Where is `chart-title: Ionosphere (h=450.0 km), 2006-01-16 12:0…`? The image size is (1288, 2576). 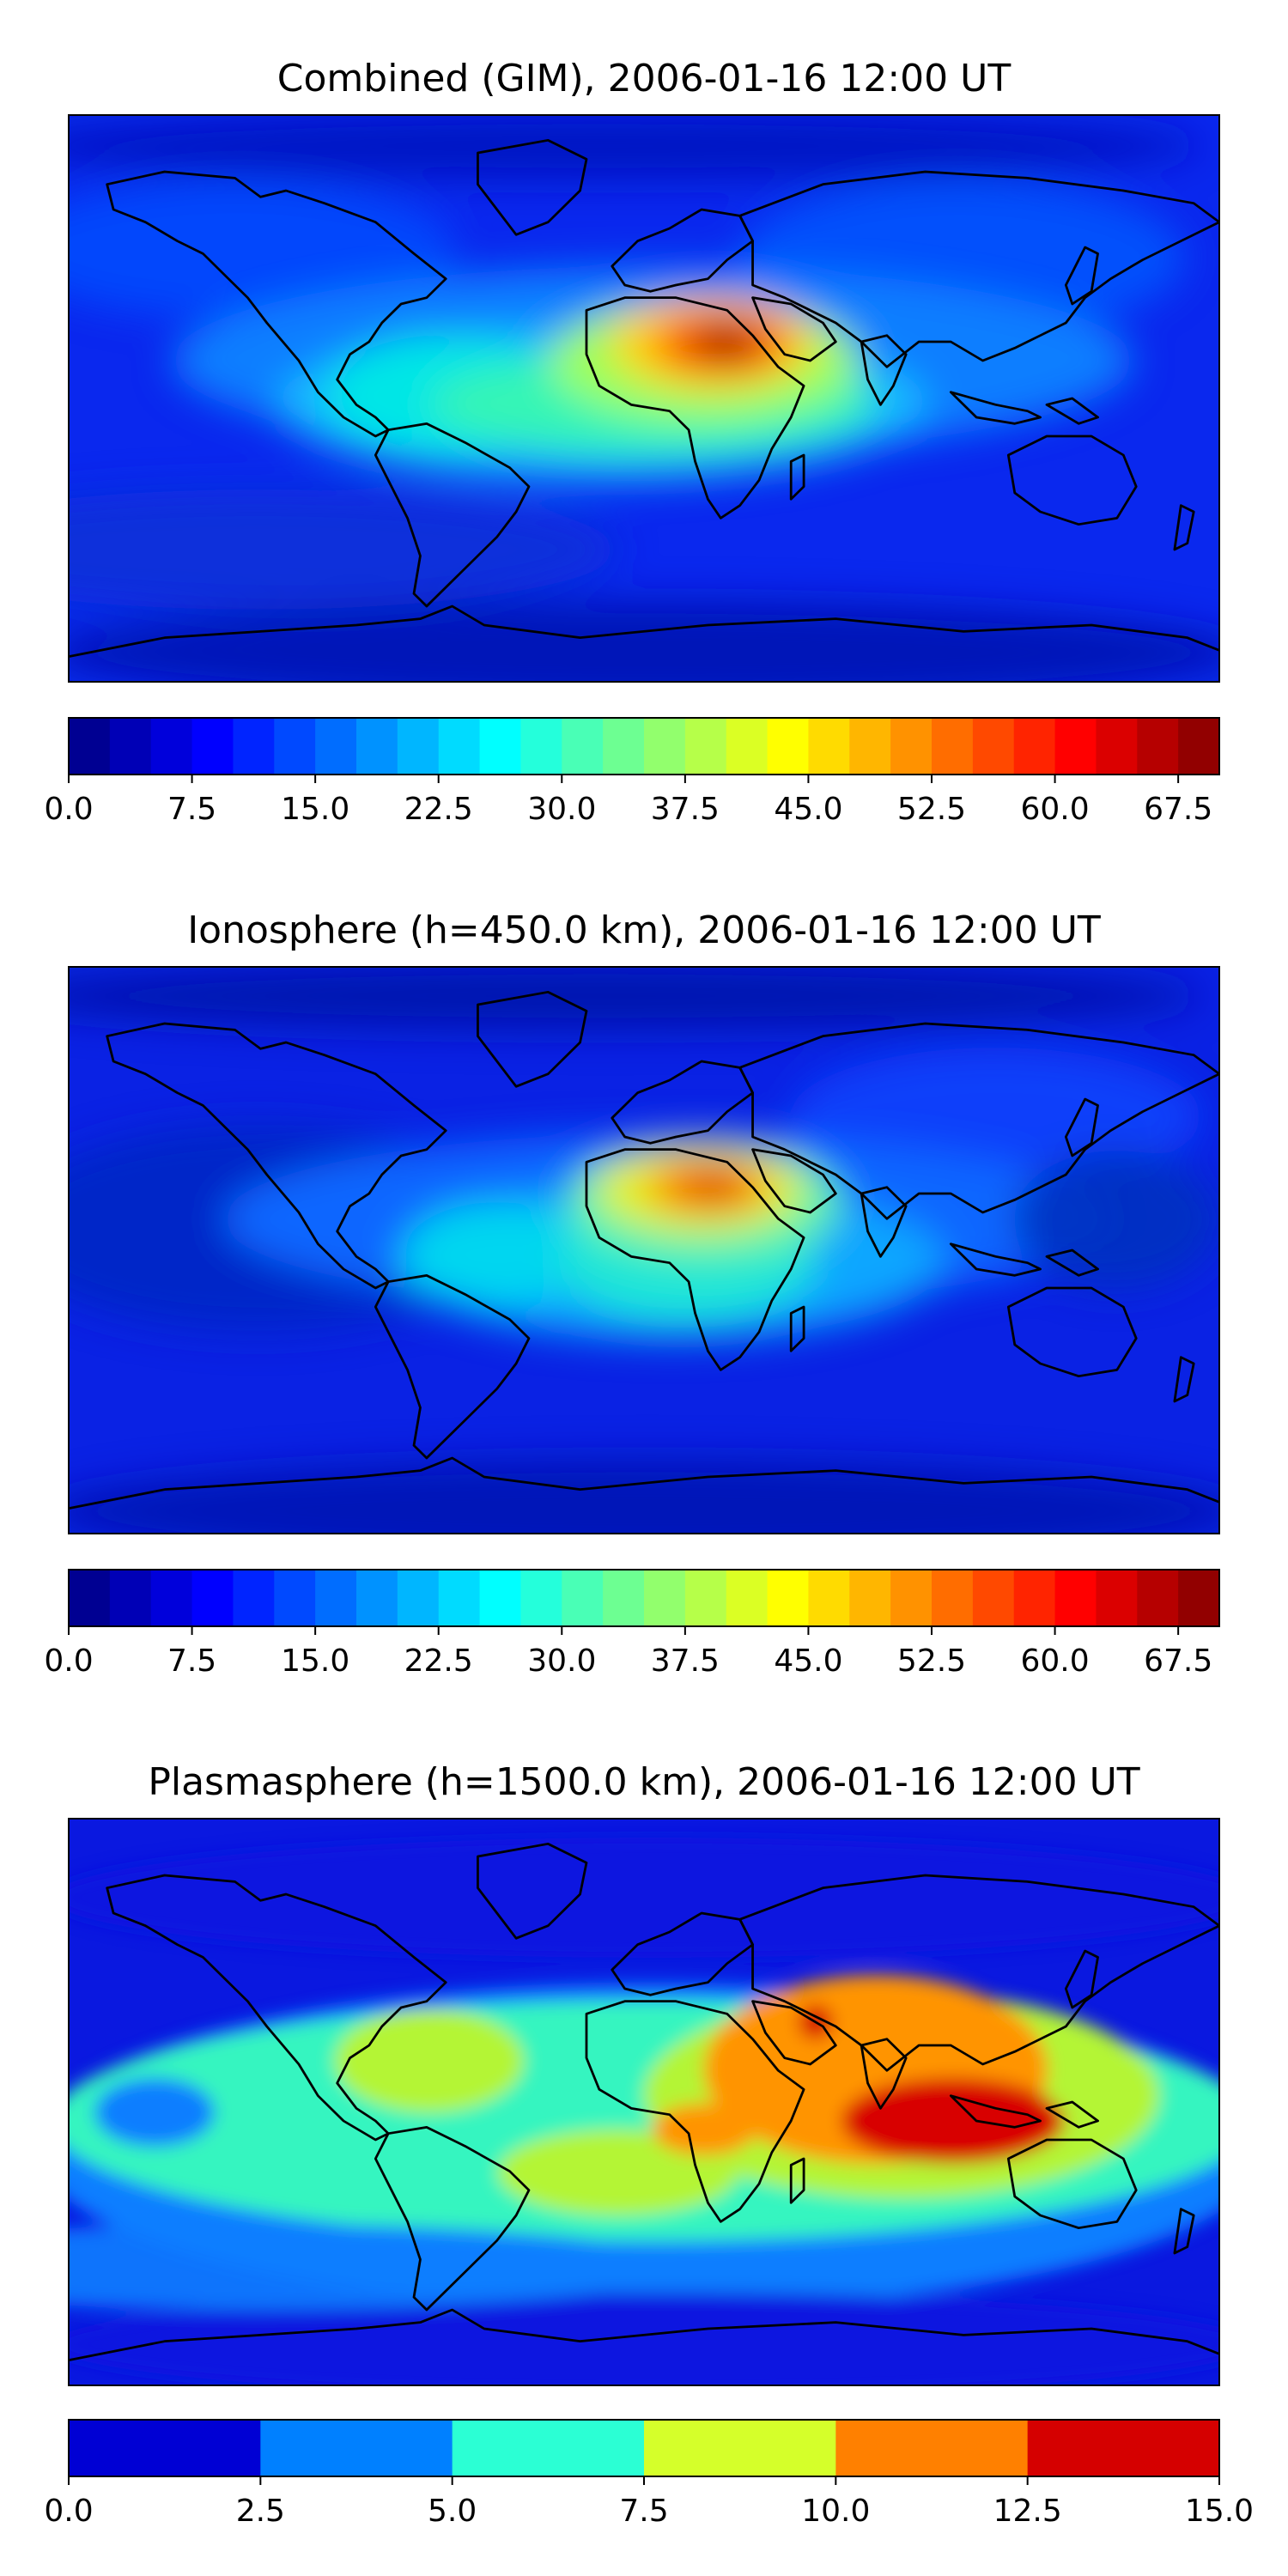 chart-title: Ionosphere (h=450.0 km), 2006-01-16 12:0… is located at coordinates (644, 930).